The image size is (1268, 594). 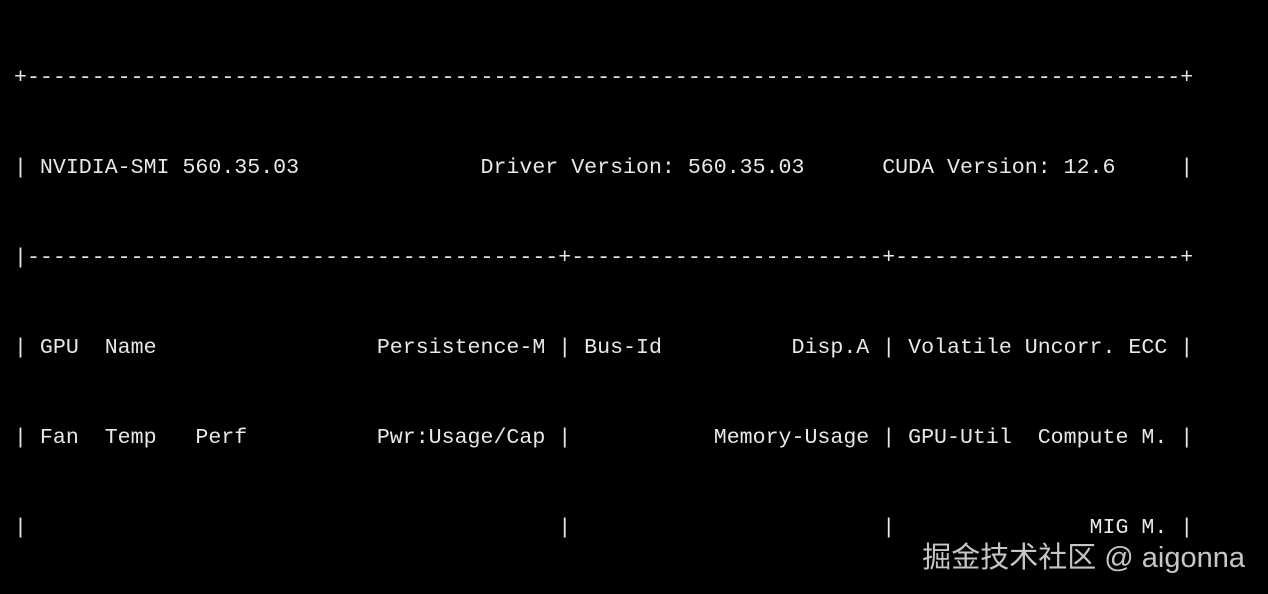 What do you see at coordinates (1083, 558) in the screenshot?
I see `watermark: 掘金技术社区 @ aigonna` at bounding box center [1083, 558].